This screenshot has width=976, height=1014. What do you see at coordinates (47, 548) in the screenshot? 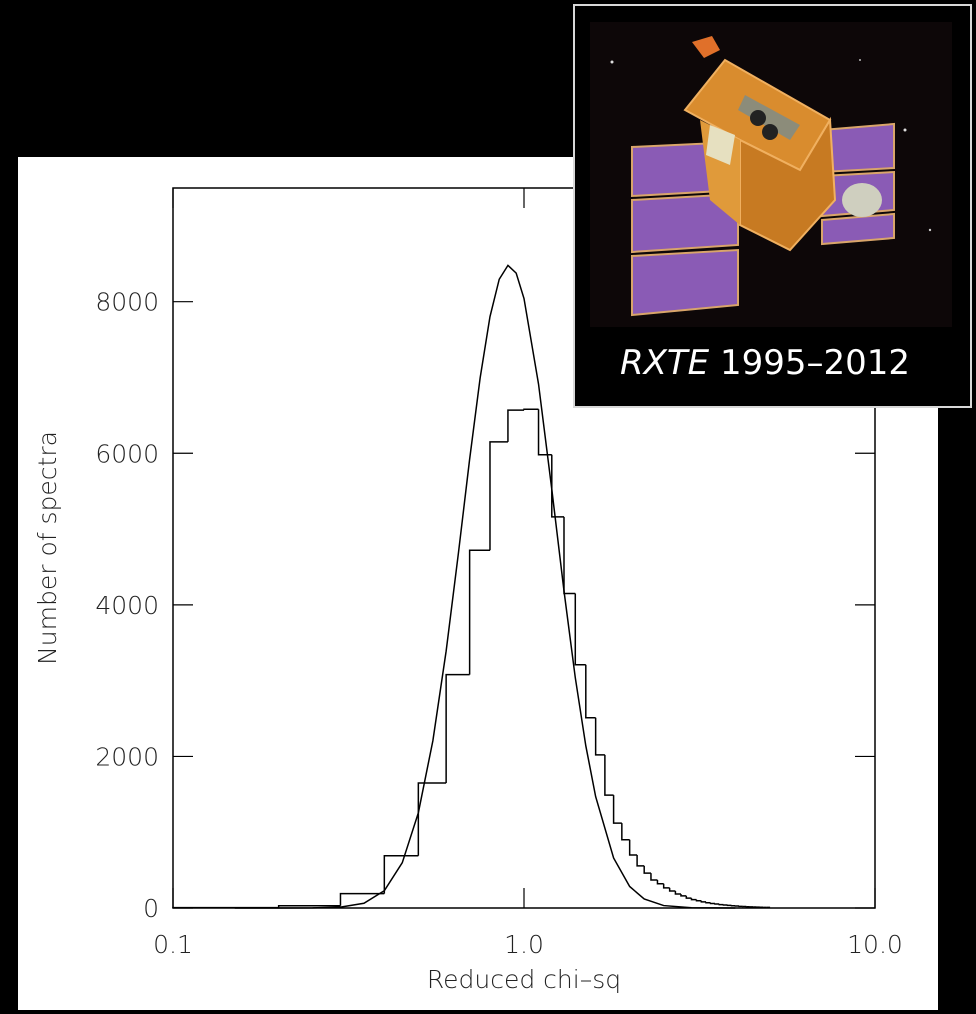
I see `y-axis-title: Number of spectra` at bounding box center [47, 548].